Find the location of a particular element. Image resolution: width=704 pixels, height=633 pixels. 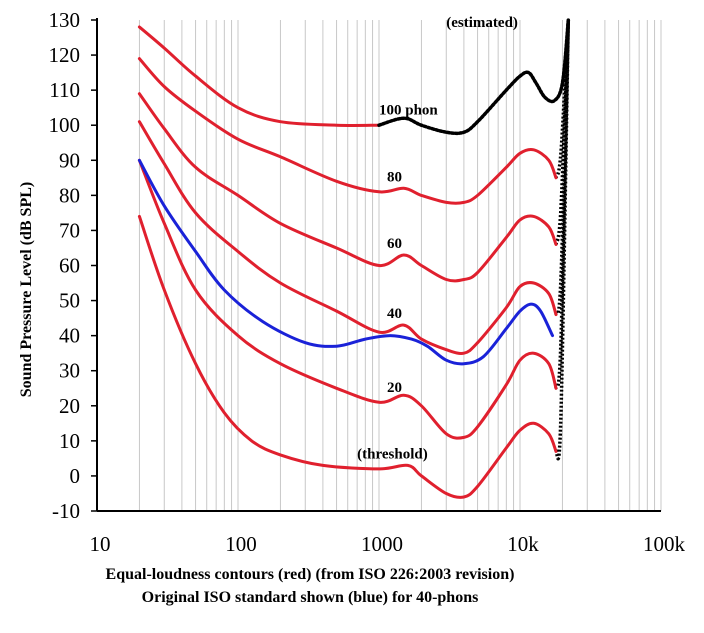

y-tick-label: 50 is located at coordinates (69, 301).